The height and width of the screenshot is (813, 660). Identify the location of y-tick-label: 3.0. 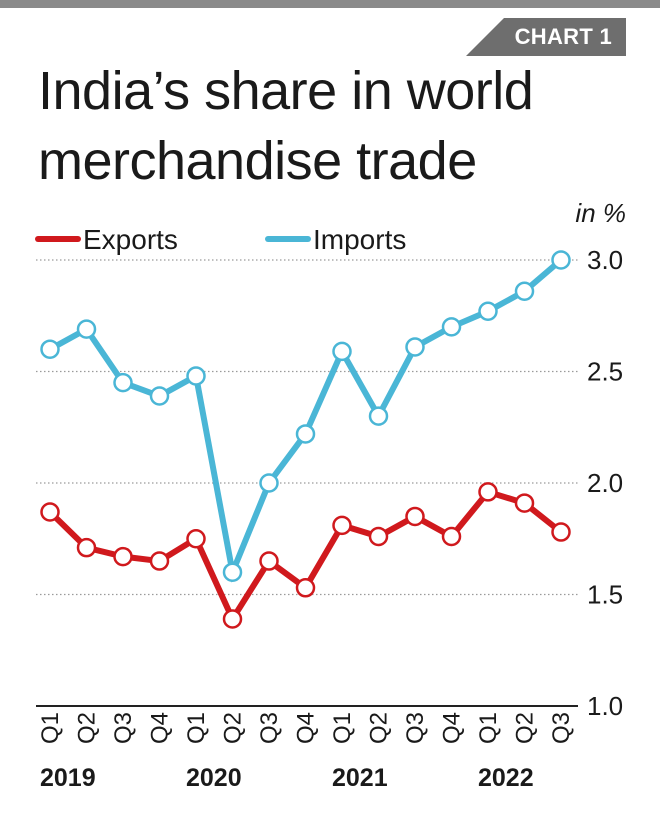
(605, 260).